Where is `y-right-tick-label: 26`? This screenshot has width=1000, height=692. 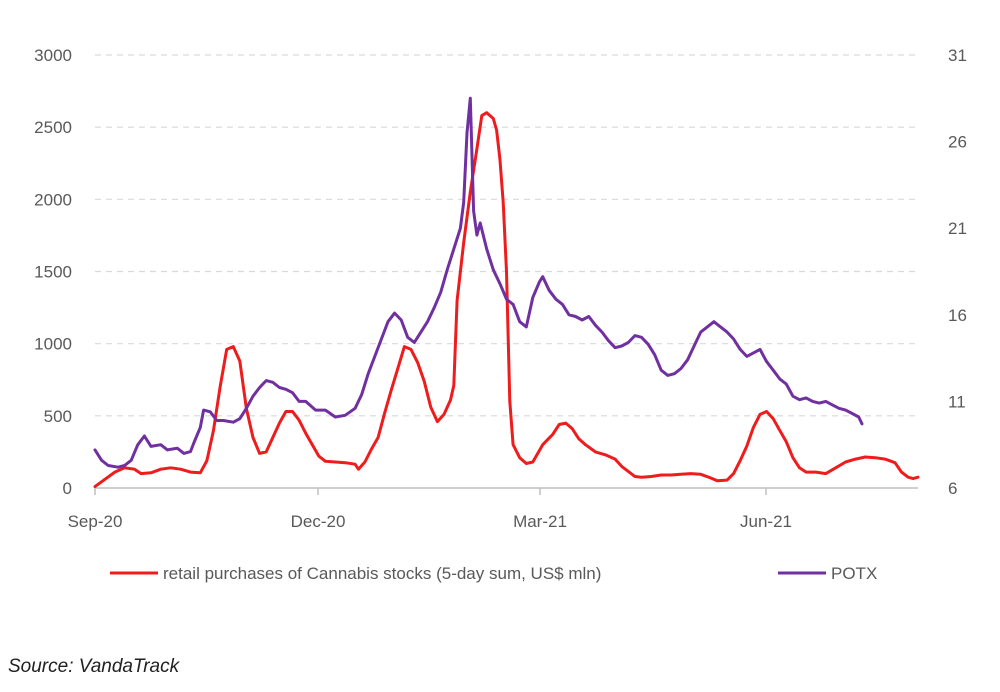
y-right-tick-label: 26 is located at coordinates (957, 142).